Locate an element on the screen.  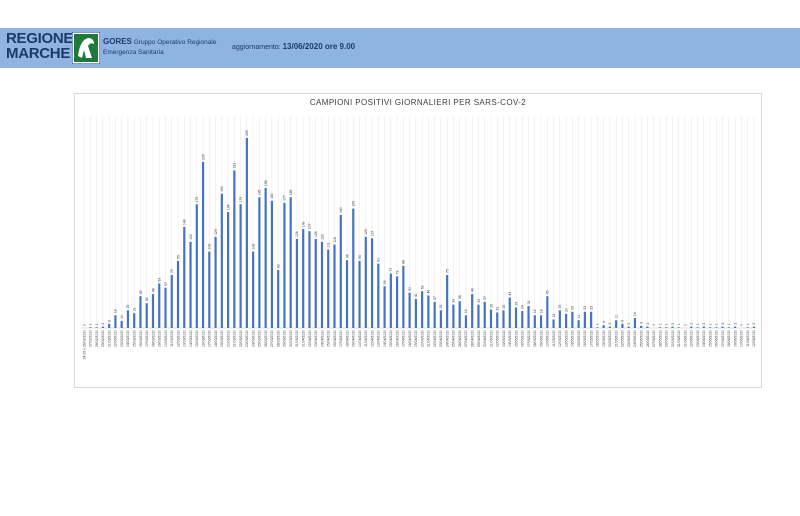
x-tick-label: 19/03/2020 is located at coordinates (222, 338).